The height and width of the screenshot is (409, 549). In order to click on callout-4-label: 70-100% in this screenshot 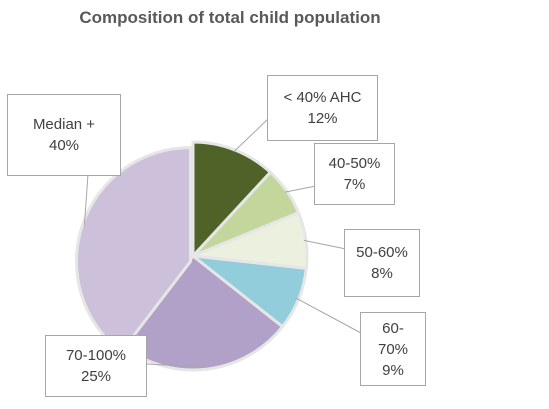, I will do `click(96, 355)`.